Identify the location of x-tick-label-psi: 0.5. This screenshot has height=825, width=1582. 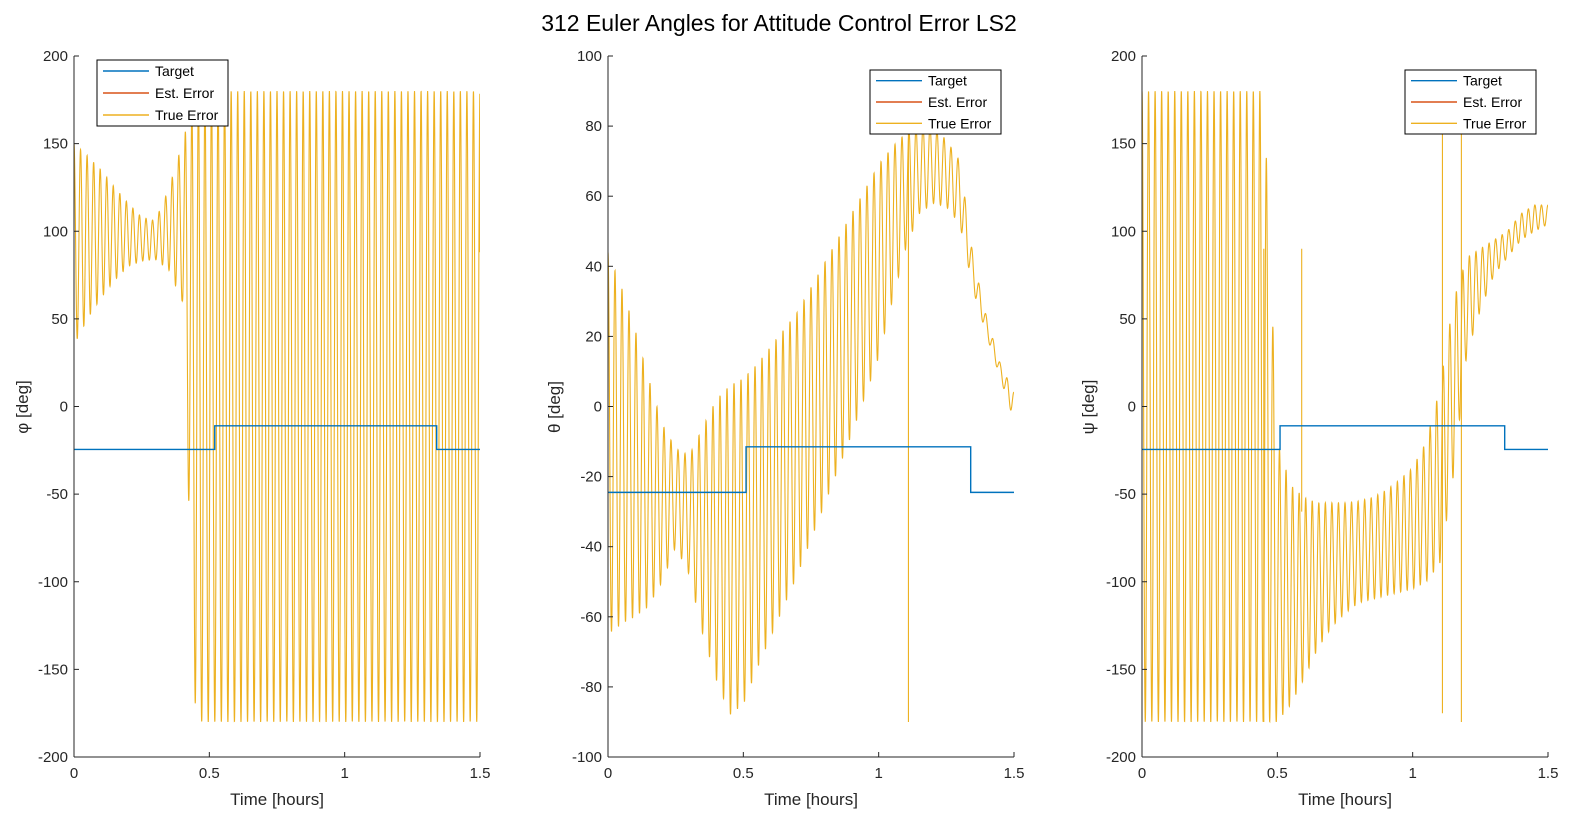
(1277, 773).